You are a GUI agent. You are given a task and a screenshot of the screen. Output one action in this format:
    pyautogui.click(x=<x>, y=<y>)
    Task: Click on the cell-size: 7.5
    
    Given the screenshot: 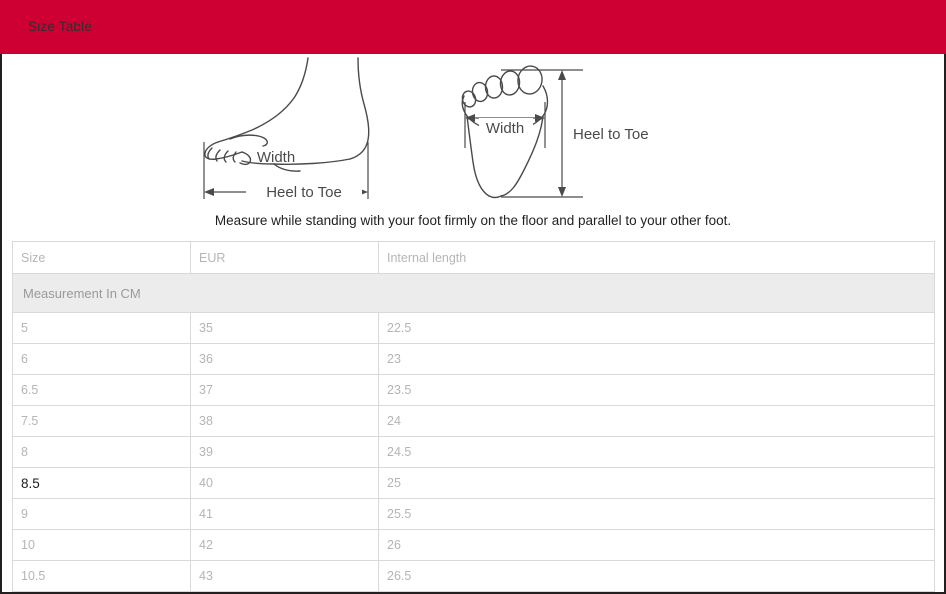 What is the action you would take?
    pyautogui.click(x=101, y=421)
    